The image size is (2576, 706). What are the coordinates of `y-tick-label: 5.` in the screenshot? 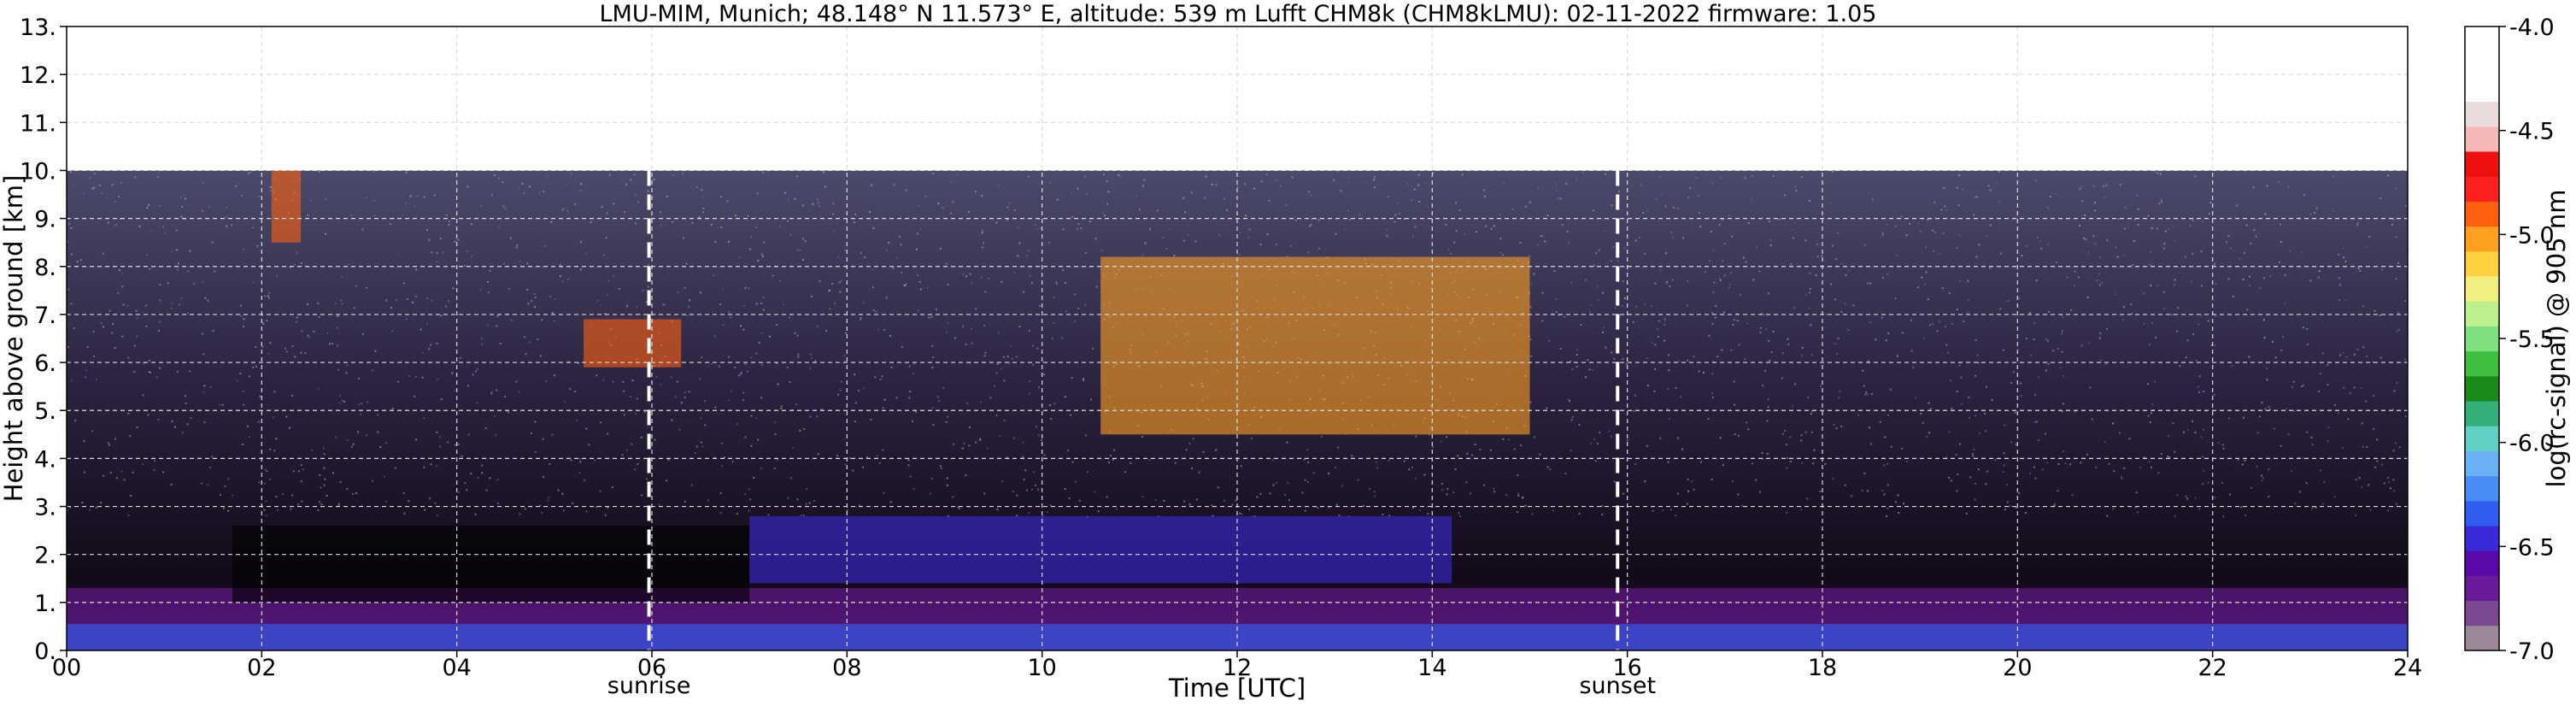 It's located at (45, 411).